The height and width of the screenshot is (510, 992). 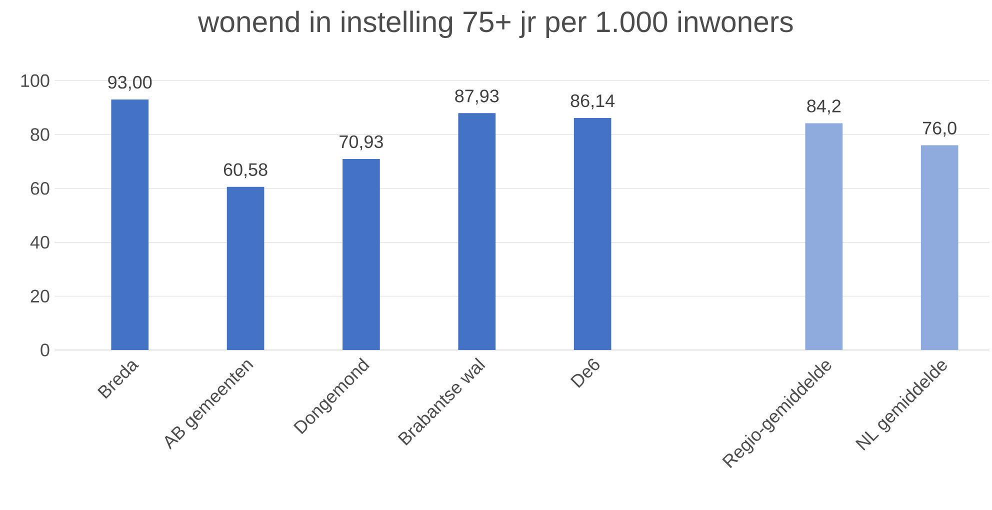 I want to click on data-label: 84,2, so click(x=824, y=107).